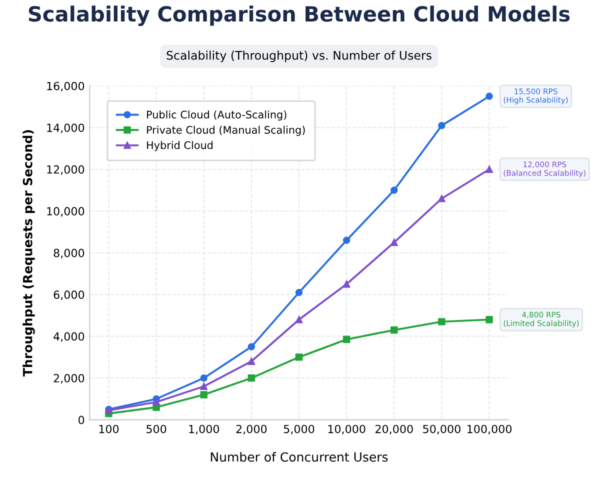  Describe the element at coordinates (299, 56) in the screenshot. I see `chart-subtitle: Scalability (Throughput) vs. Number of Users` at that location.